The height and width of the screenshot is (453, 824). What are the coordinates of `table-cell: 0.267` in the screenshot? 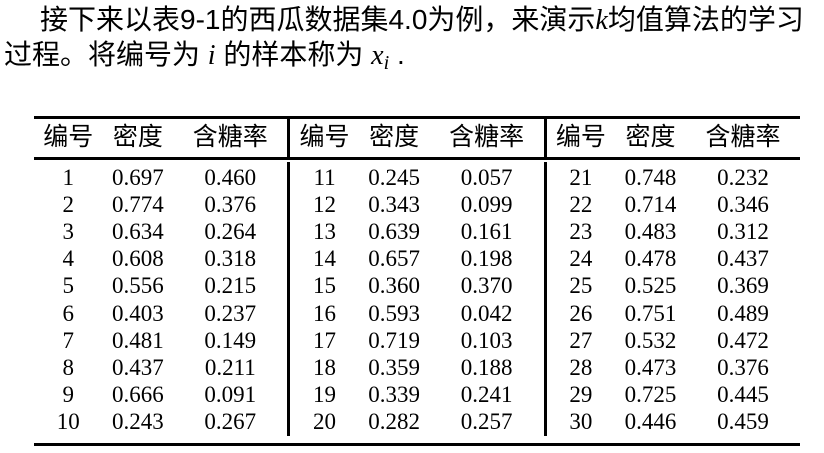 It's located at (230, 422).